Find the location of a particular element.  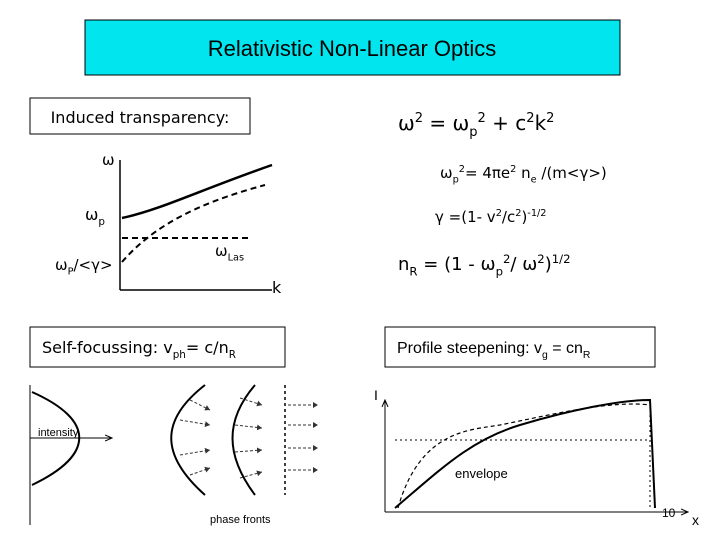

drawing-label: envelope is located at coordinates (481, 473).